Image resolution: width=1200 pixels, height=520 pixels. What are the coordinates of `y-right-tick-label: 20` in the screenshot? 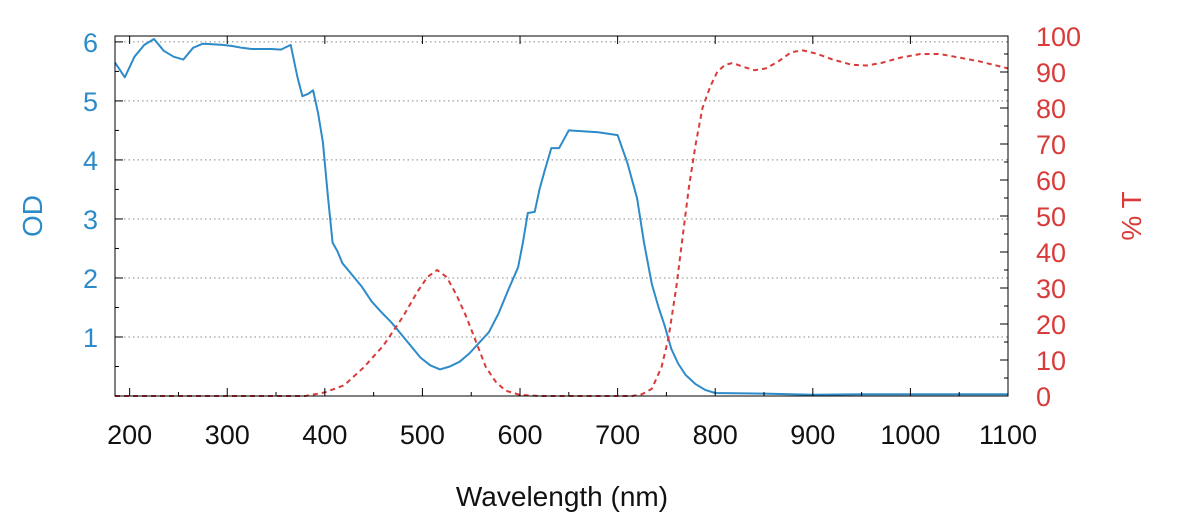 It's located at (1051, 325).